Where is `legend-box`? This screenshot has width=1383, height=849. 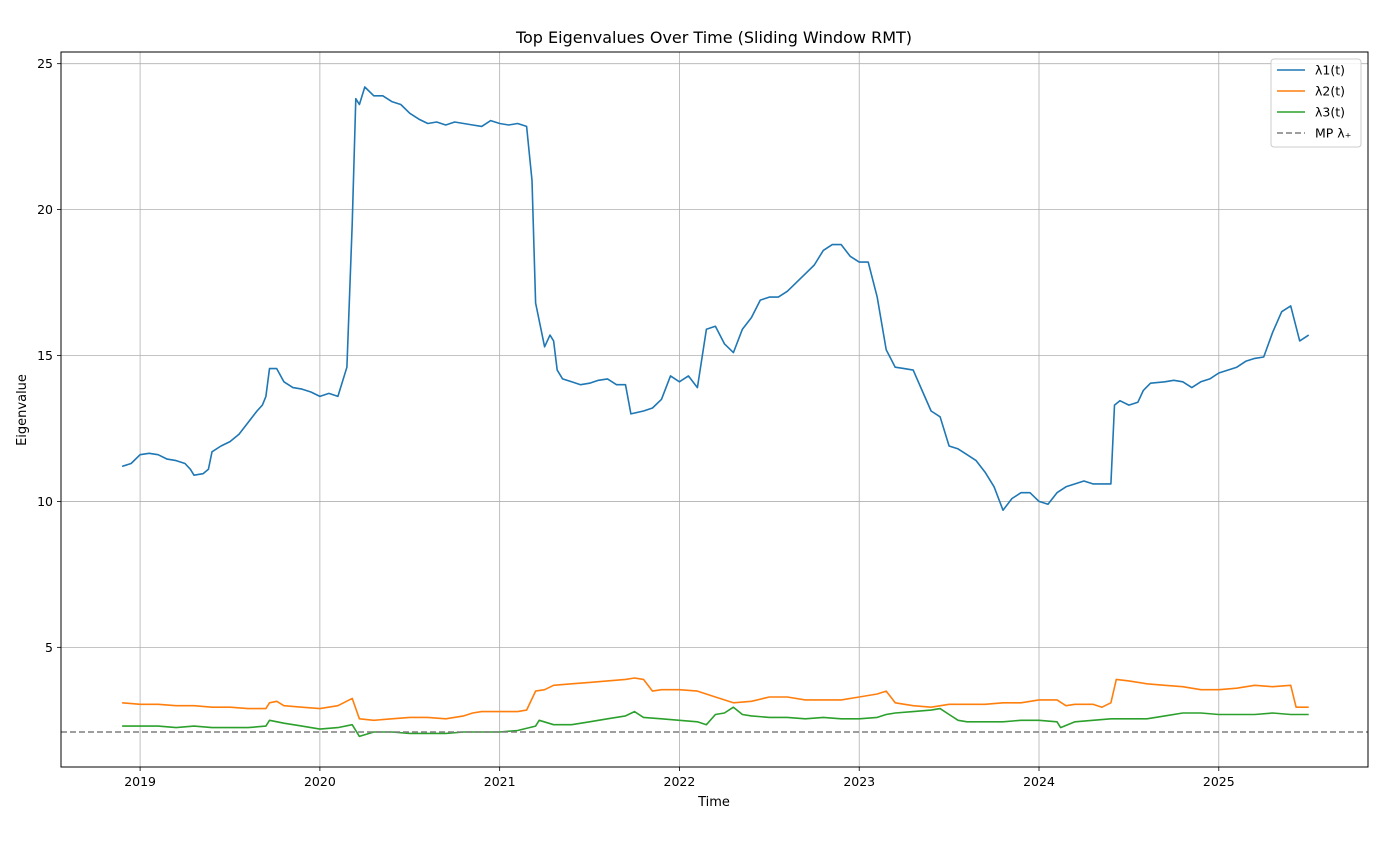 legend-box is located at coordinates (1316, 103).